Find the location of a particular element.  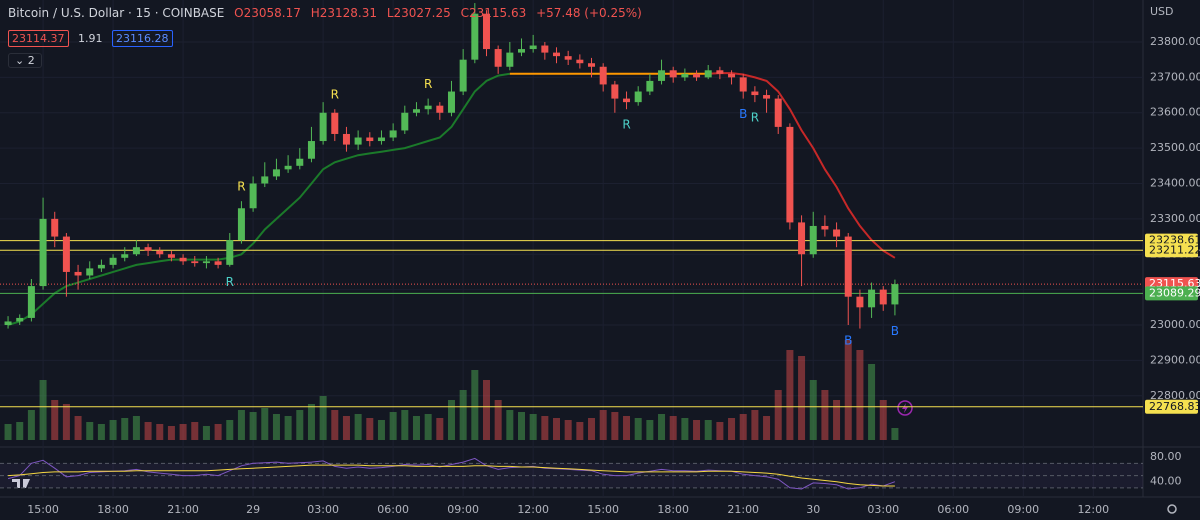

spread: 1.91 is located at coordinates (90, 38).